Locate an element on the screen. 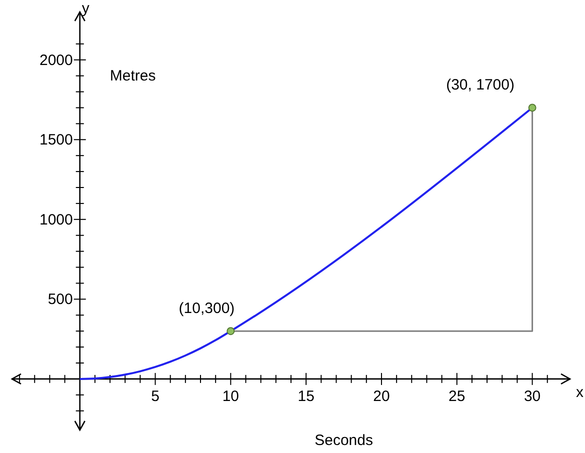 This screenshot has height=453, width=585. y-tick-label: 1500 is located at coordinates (56, 140).